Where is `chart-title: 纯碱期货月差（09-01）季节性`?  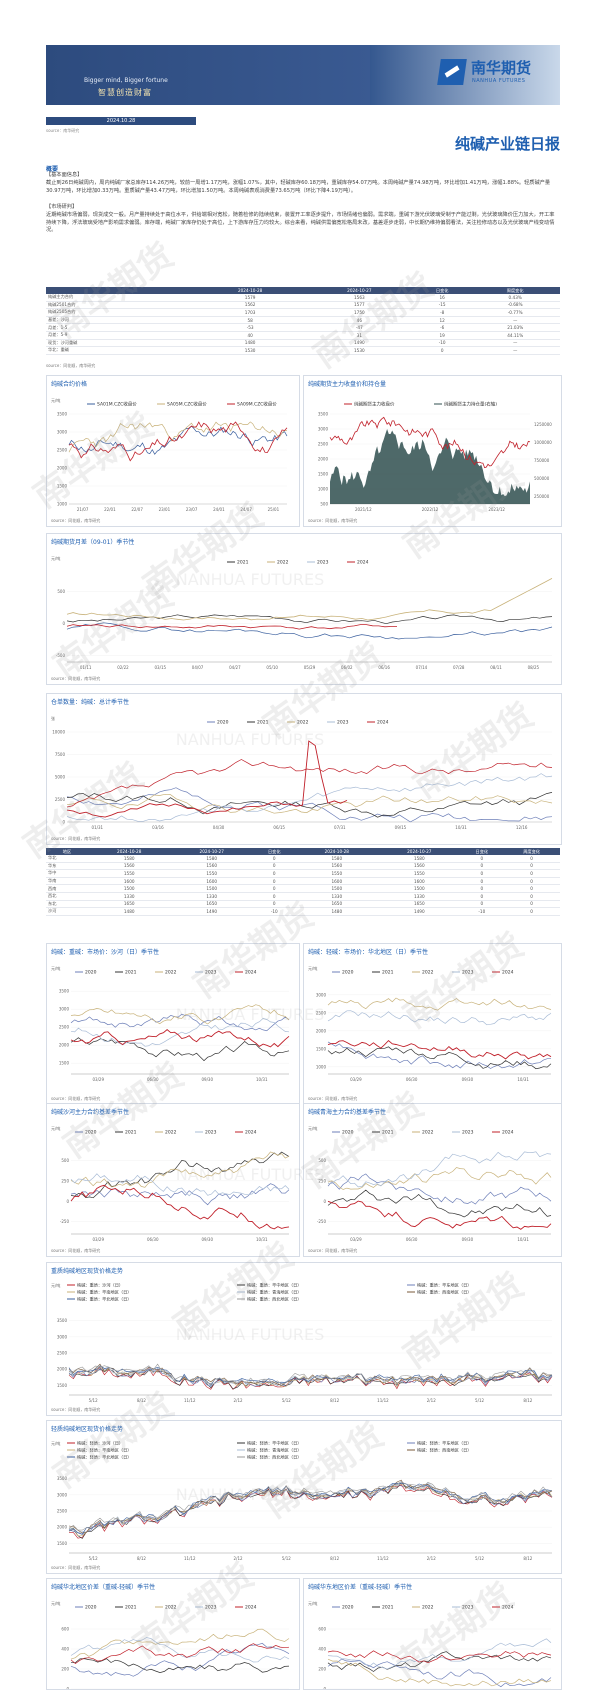 chart-title: 纯碱期货月差（09-01）季节性 is located at coordinates (93, 542).